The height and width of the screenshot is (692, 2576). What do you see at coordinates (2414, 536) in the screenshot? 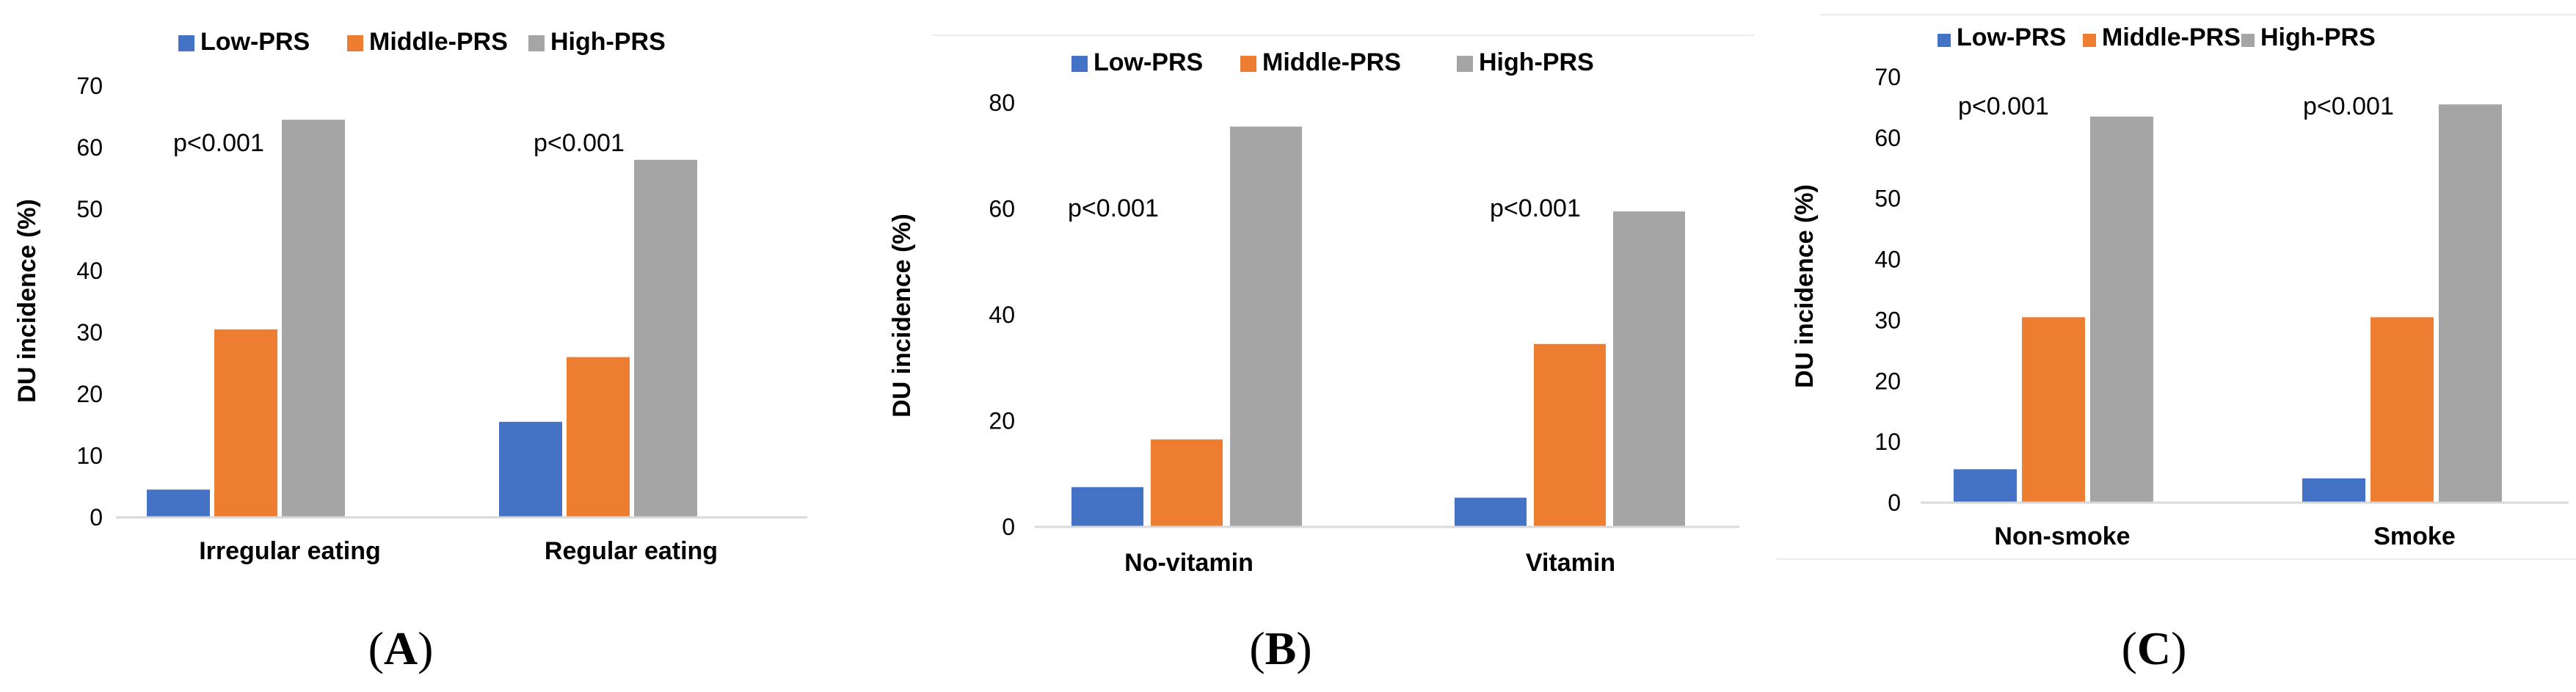
I see `x-category-label: Smoke` at bounding box center [2414, 536].